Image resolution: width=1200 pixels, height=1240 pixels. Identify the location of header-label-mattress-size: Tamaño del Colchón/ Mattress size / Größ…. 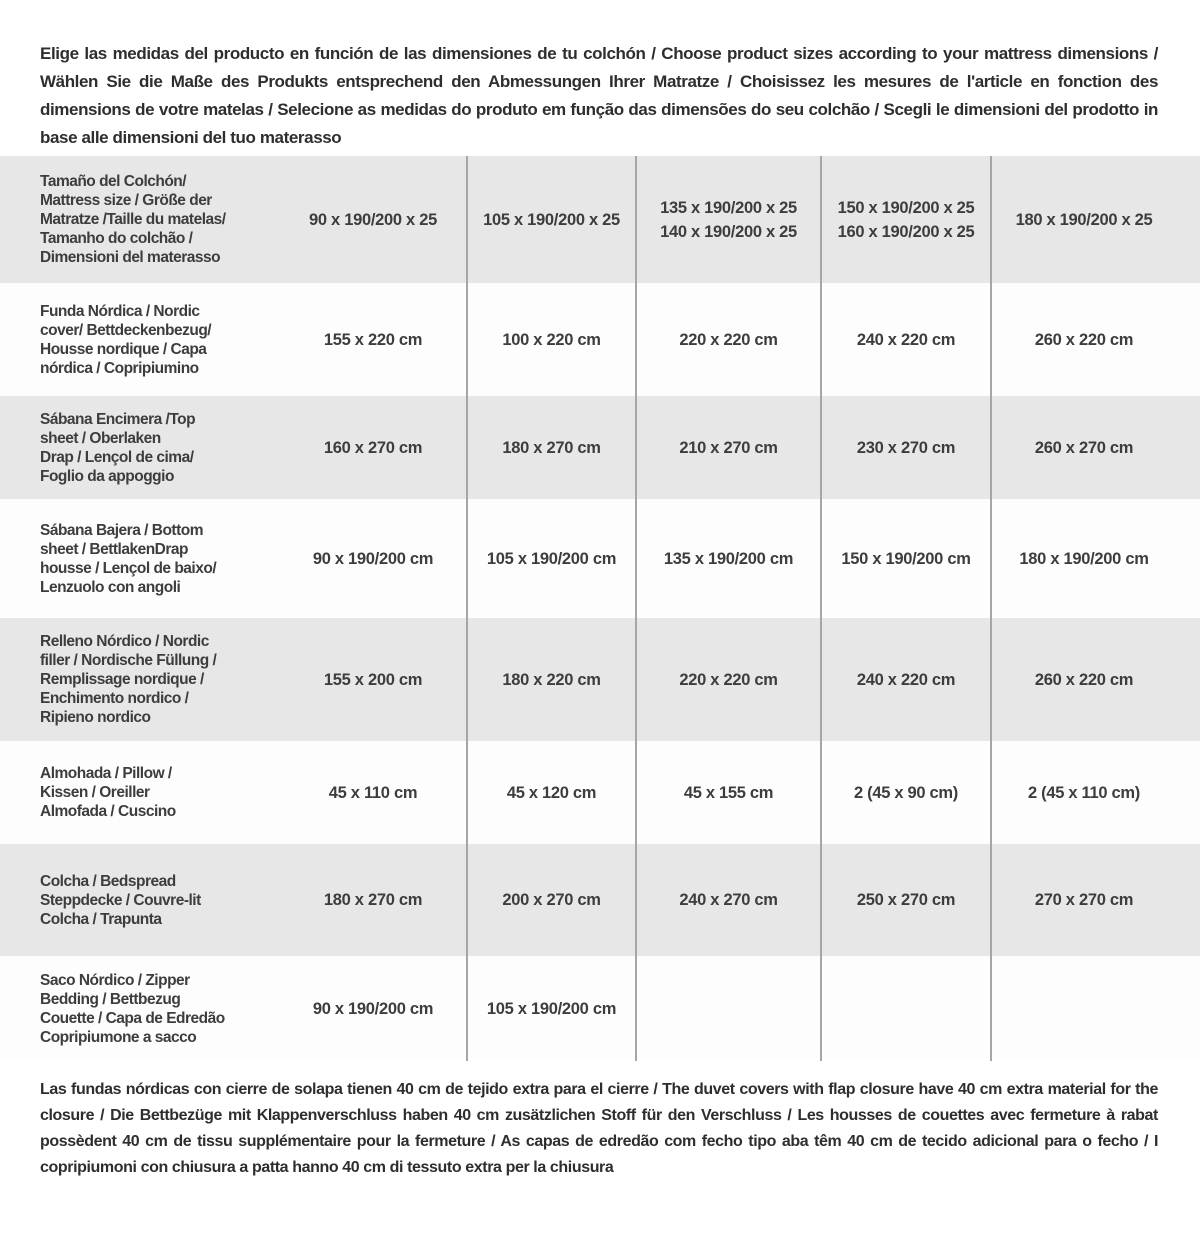
(133, 219).